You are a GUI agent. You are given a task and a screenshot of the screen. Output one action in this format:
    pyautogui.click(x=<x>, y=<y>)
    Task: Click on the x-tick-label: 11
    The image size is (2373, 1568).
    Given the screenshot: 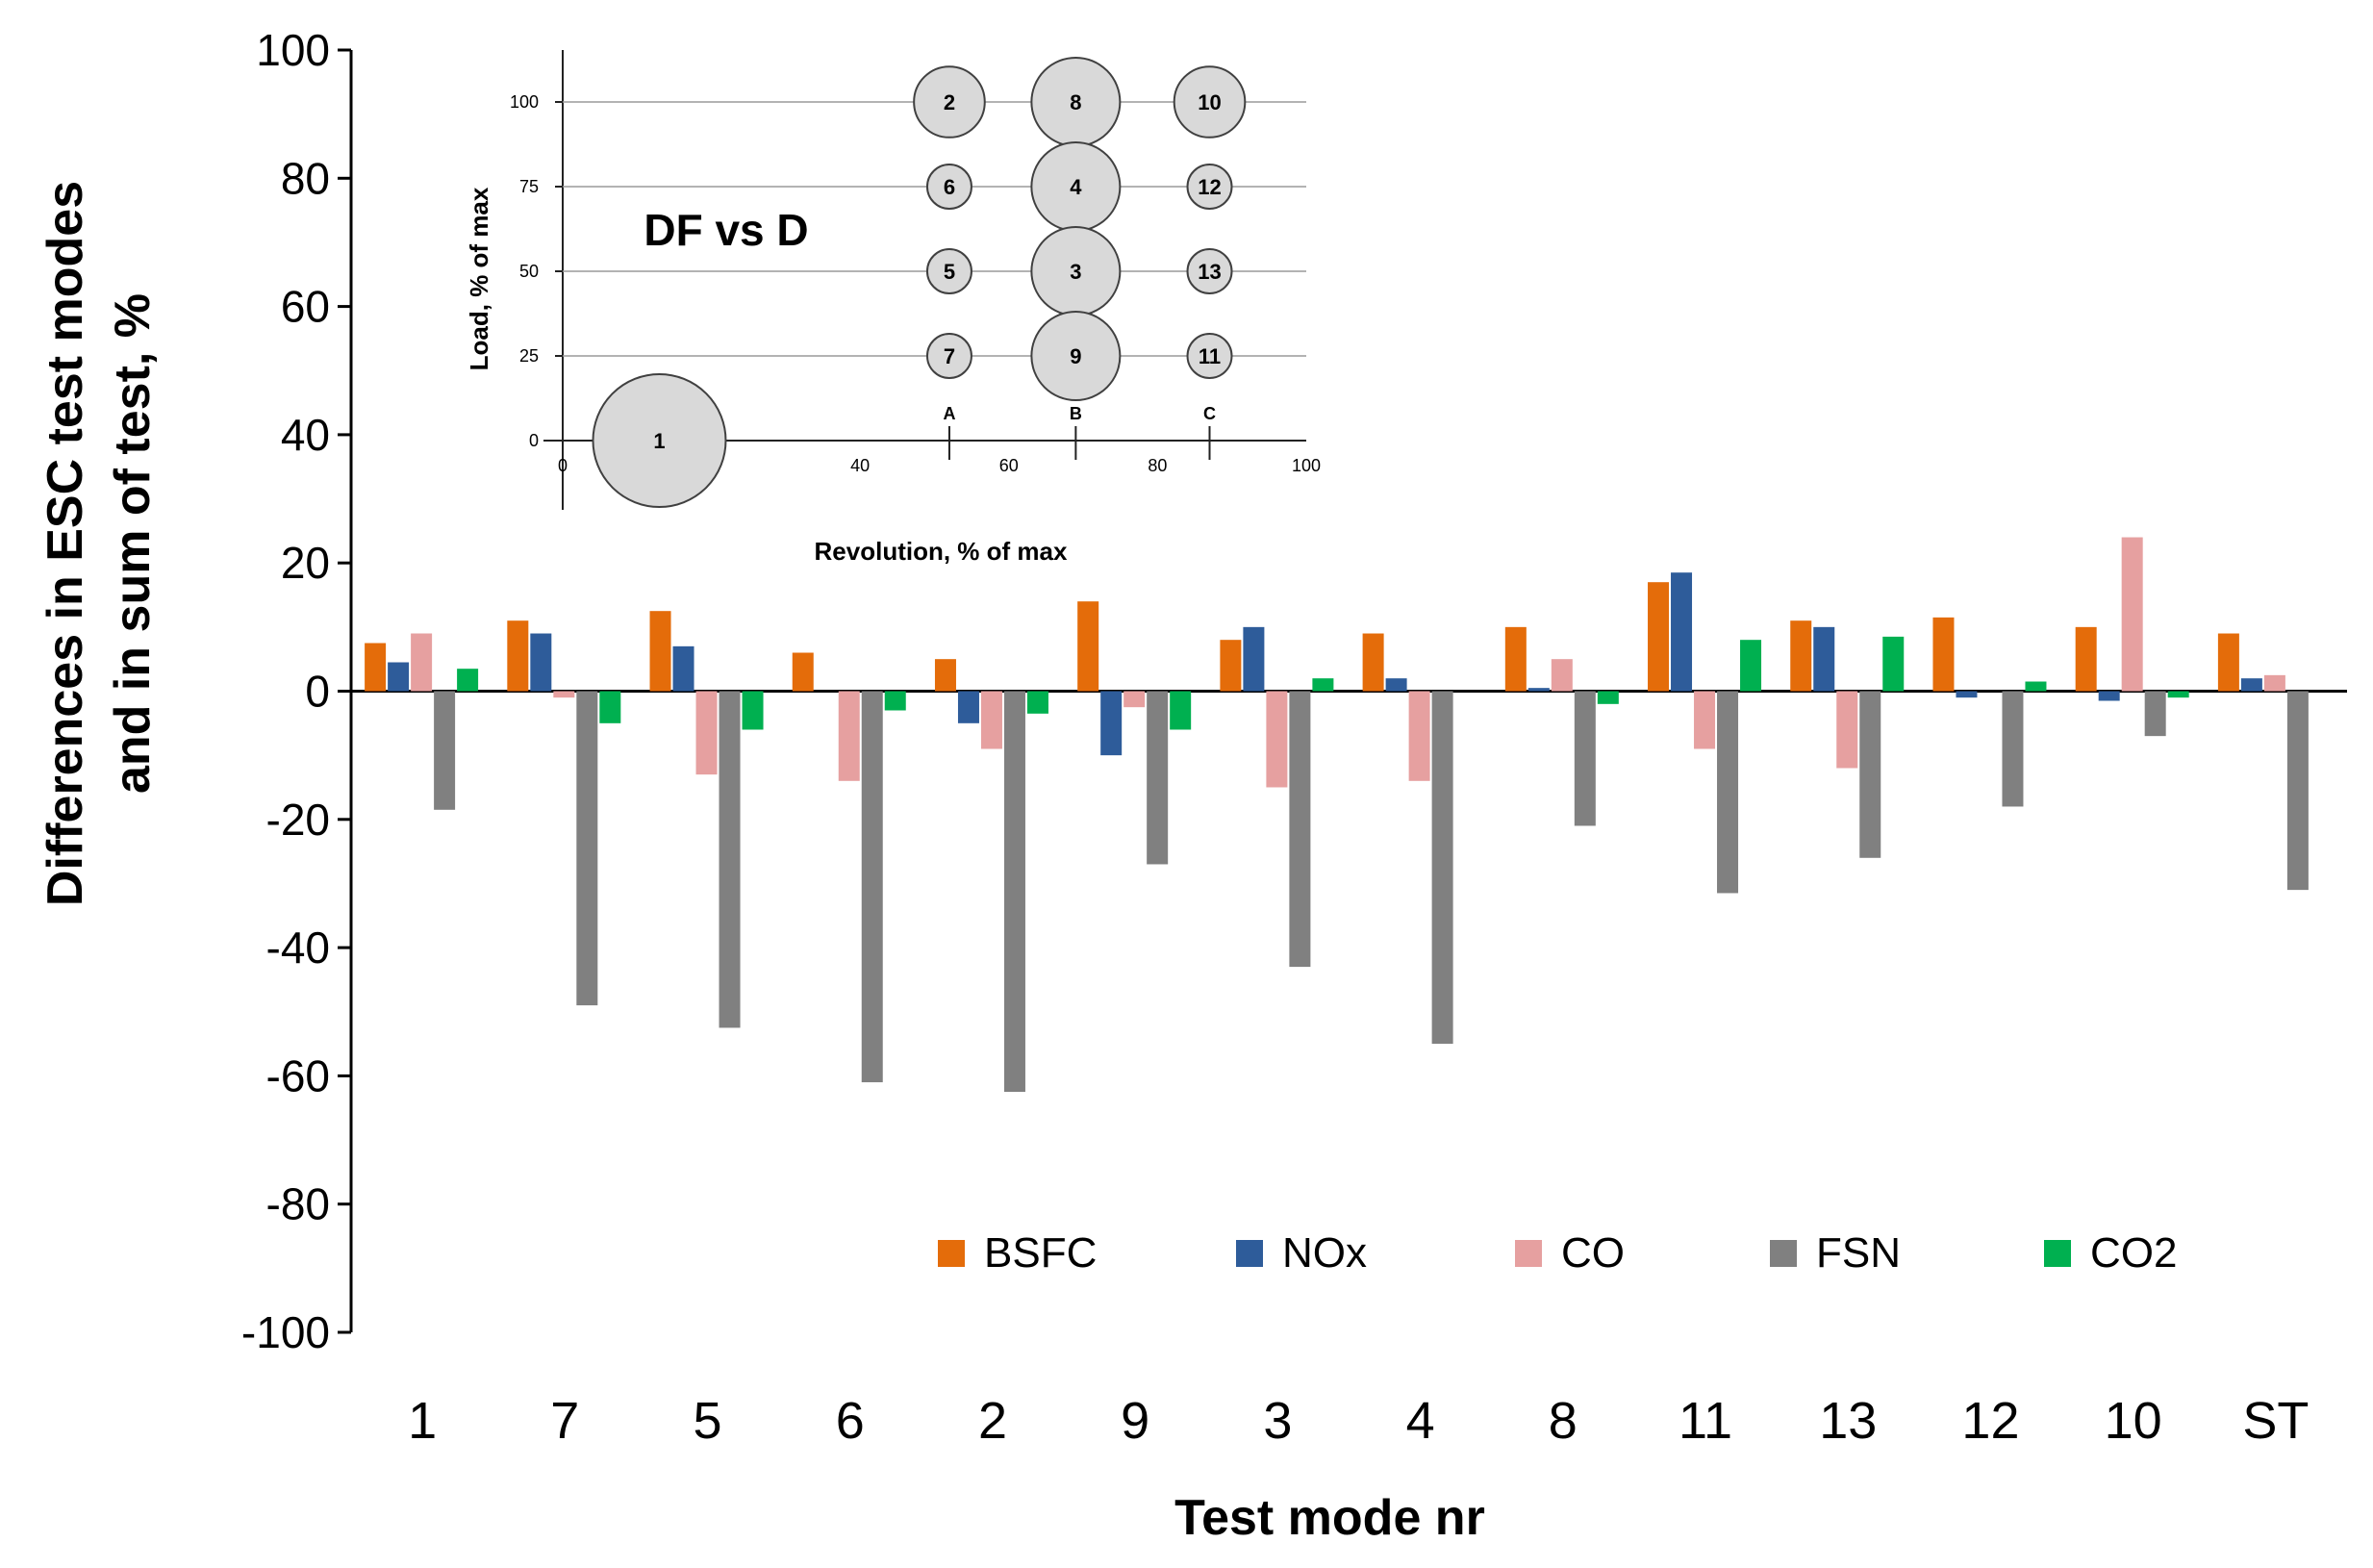 What is the action you would take?
    pyautogui.click(x=1705, y=1421)
    